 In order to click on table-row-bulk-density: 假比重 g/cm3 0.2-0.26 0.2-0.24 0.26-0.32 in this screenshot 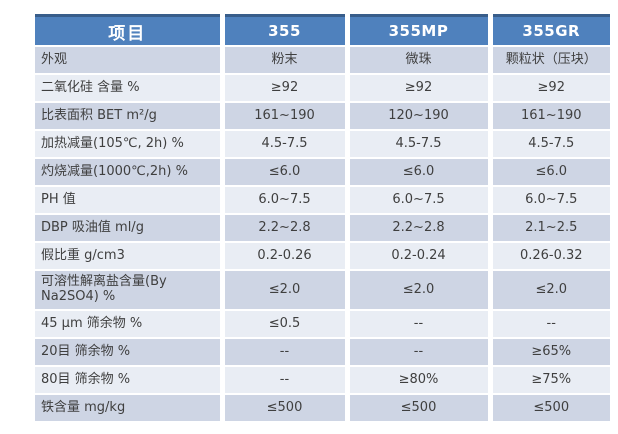, I will do `click(322, 256)`.